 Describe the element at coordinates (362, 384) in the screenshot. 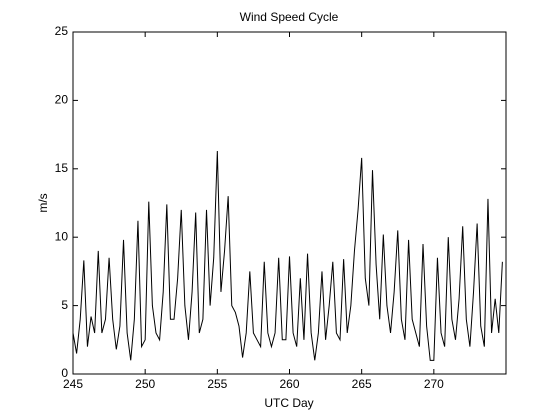

I see `x-tick-label: 265` at that location.